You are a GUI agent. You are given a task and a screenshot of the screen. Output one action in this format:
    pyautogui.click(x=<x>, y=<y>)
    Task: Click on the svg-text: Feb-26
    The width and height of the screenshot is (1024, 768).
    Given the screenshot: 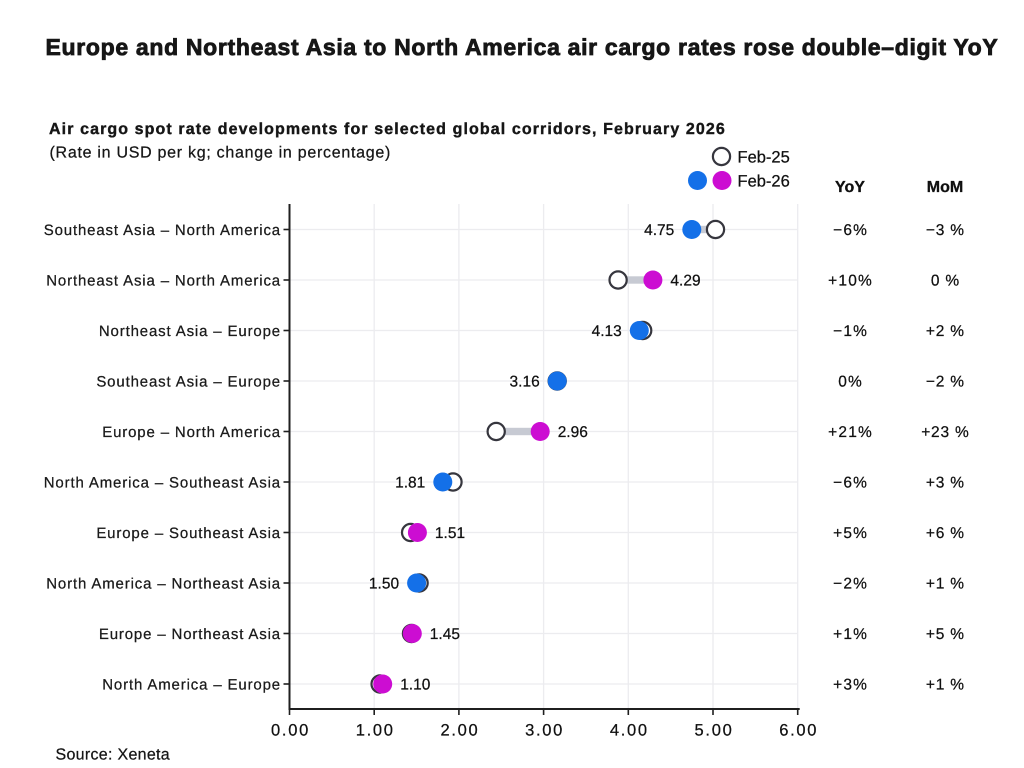 What is the action you would take?
    pyautogui.click(x=764, y=181)
    